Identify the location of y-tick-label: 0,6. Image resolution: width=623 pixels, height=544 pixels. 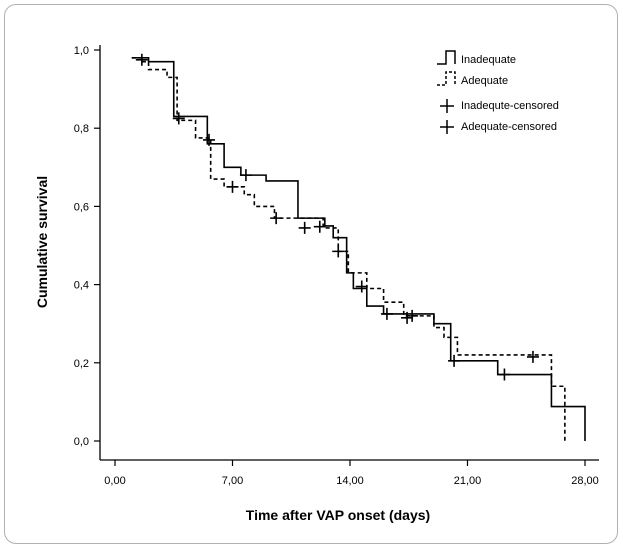
(81, 207).